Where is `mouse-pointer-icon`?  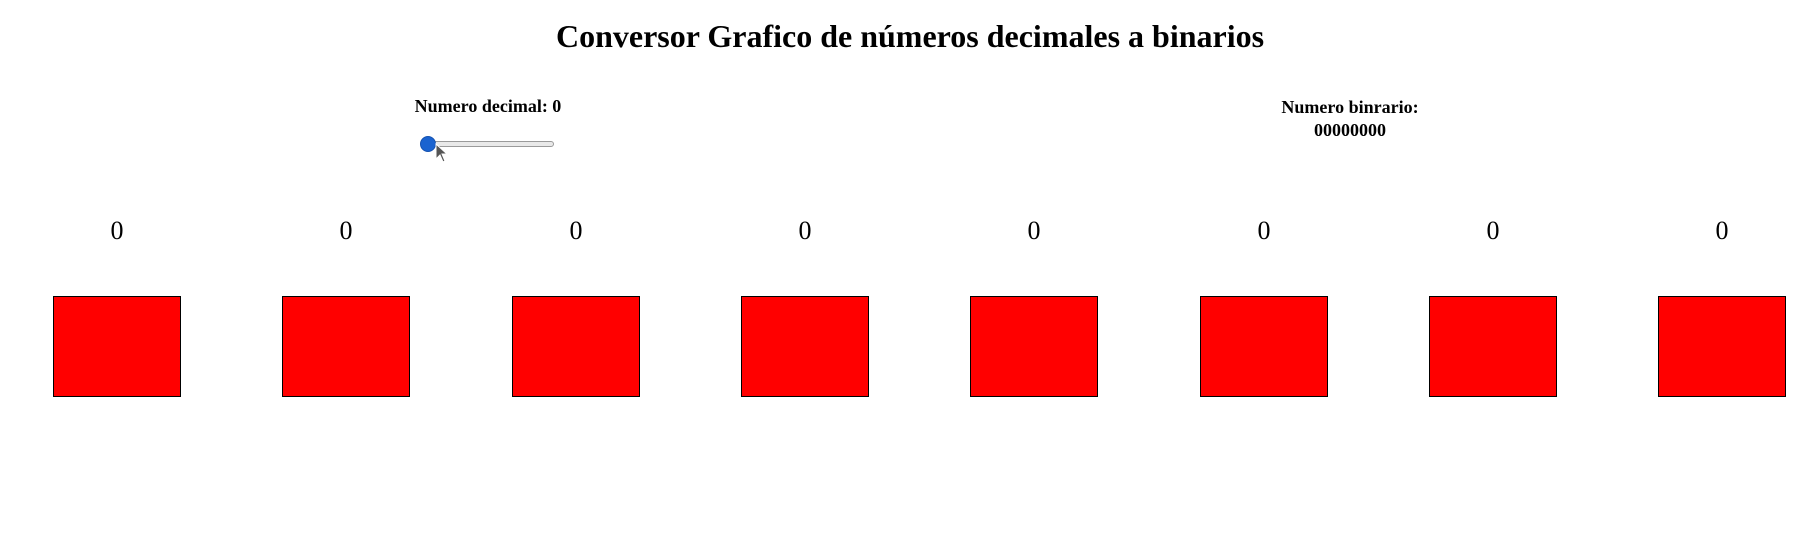
mouse-pointer-icon is located at coordinates (442, 153).